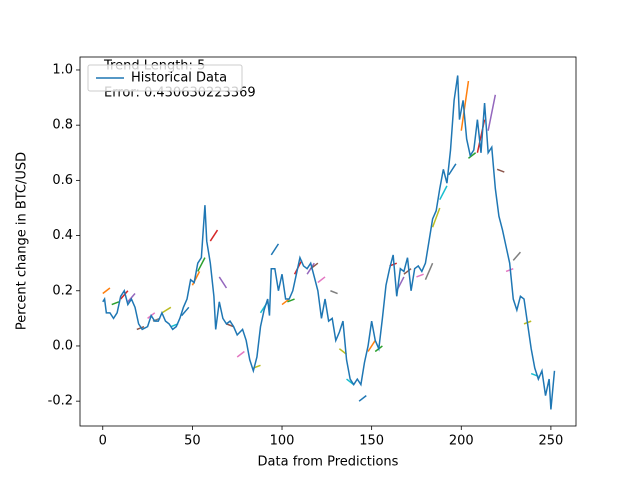 Image resolution: width=640 pixels, height=480 pixels. I want to click on x-tick-label: 50, so click(192, 441).